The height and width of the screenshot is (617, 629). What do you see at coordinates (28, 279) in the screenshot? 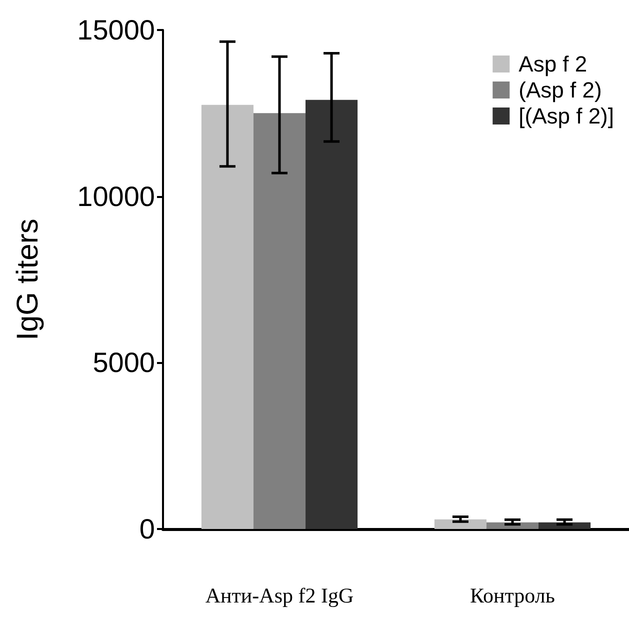
I see `y-axis-title: IgG titers` at bounding box center [28, 279].